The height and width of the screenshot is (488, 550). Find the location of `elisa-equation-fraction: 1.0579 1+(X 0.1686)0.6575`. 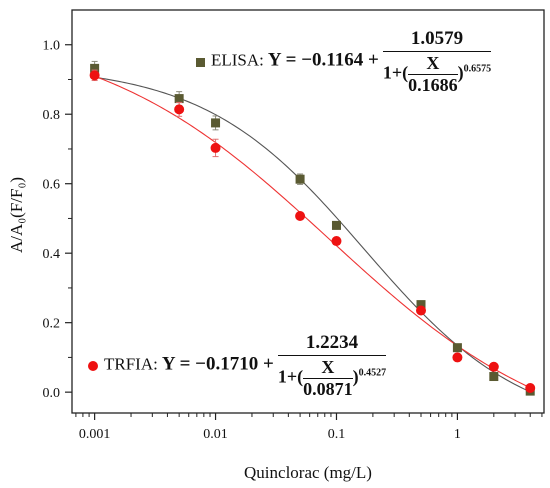

elisa-equation-fraction: 1.0579 1+(X 0.1686)0.6575 is located at coordinates (437, 62).